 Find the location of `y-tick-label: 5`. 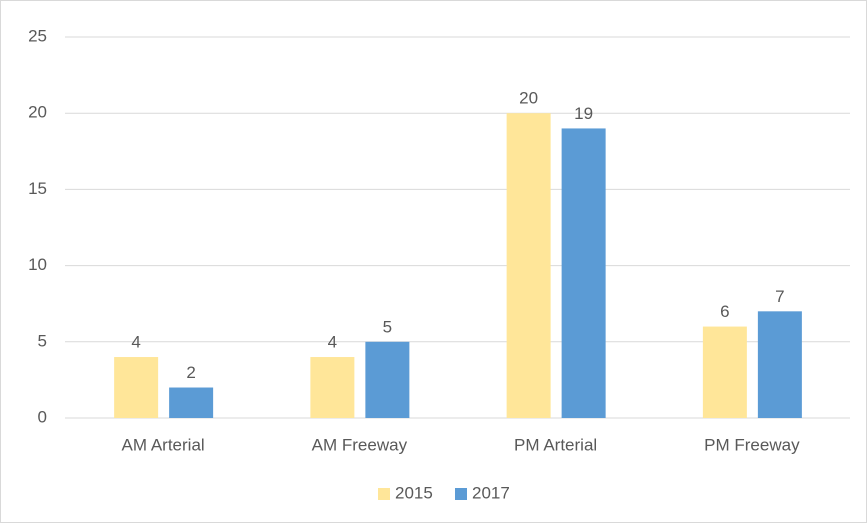

y-tick-label: 5 is located at coordinates (42, 340).